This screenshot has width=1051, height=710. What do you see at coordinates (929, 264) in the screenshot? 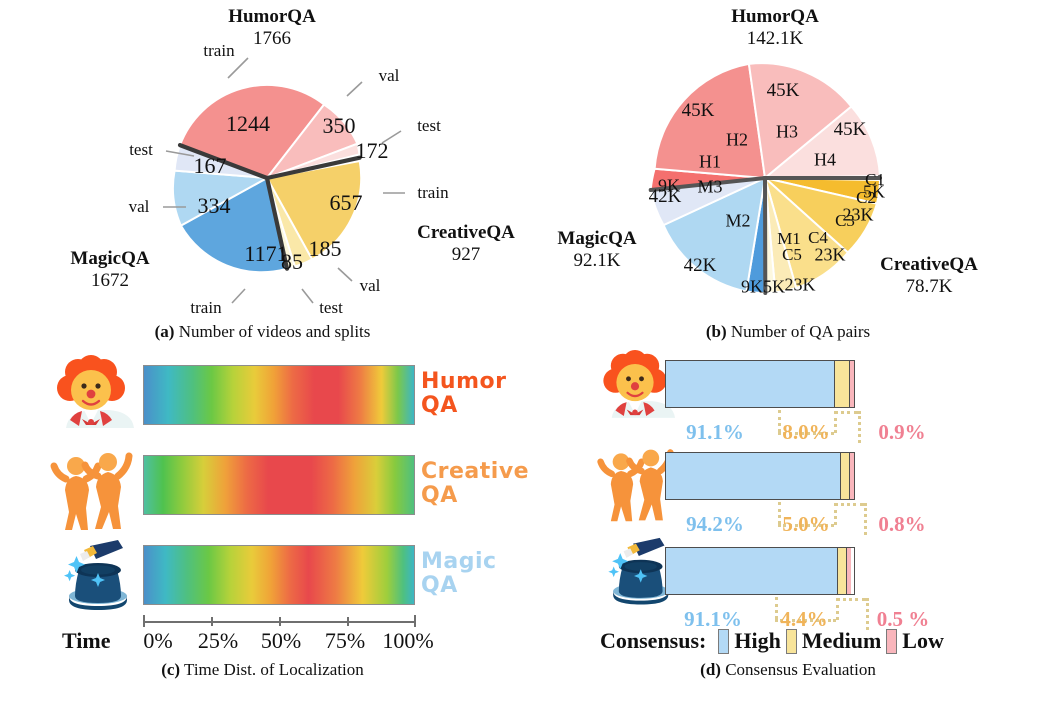
I see `b-creativeqa-name: CreativeQA` at bounding box center [929, 264].